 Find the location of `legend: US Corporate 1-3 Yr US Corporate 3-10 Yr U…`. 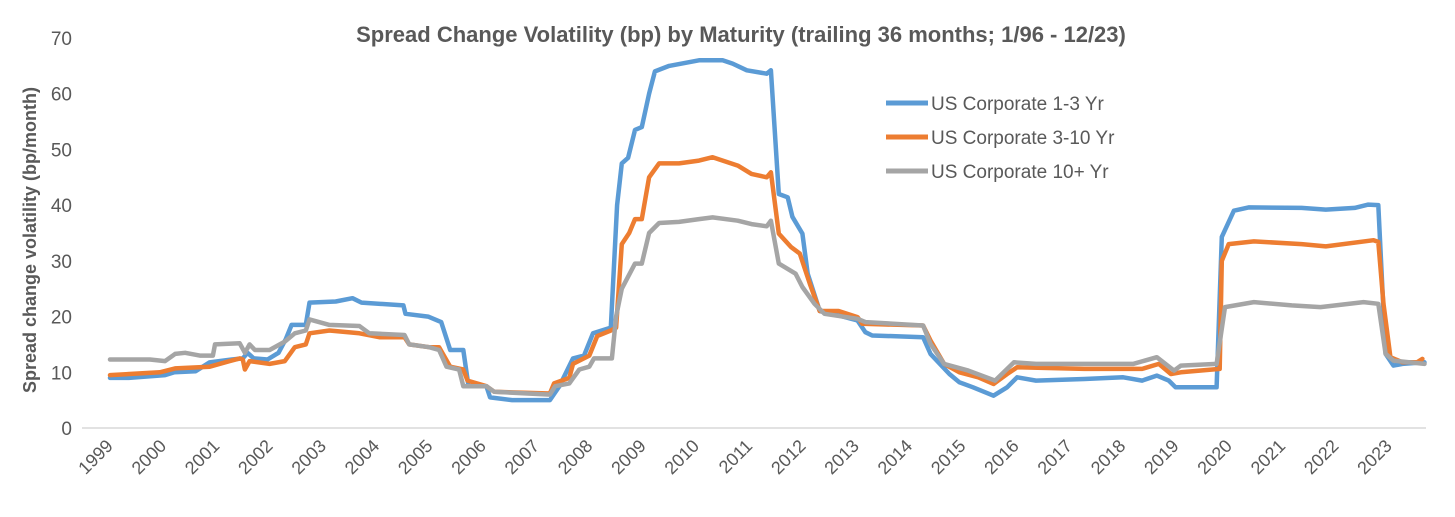

legend: US Corporate 1-3 Yr US Corporate 3-10 Yr U… is located at coordinates (1000, 138).